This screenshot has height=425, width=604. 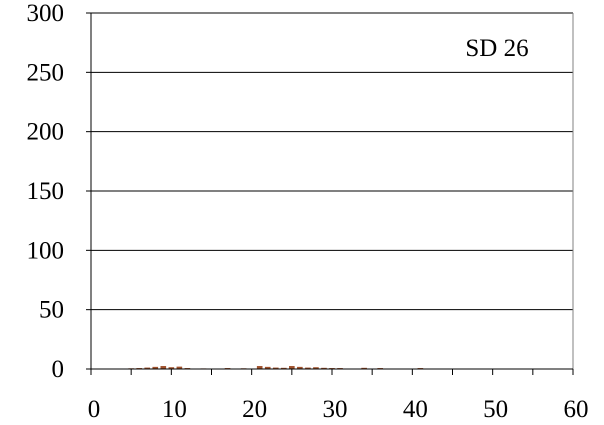 What do you see at coordinates (174, 409) in the screenshot?
I see `x-tick-label-10: 10` at bounding box center [174, 409].